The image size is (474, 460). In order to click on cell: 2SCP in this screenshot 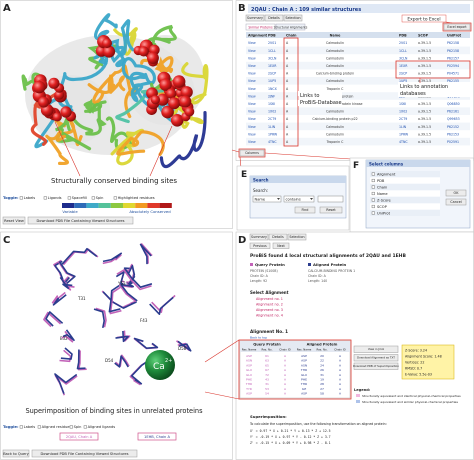, I will do `click(272, 74)`.